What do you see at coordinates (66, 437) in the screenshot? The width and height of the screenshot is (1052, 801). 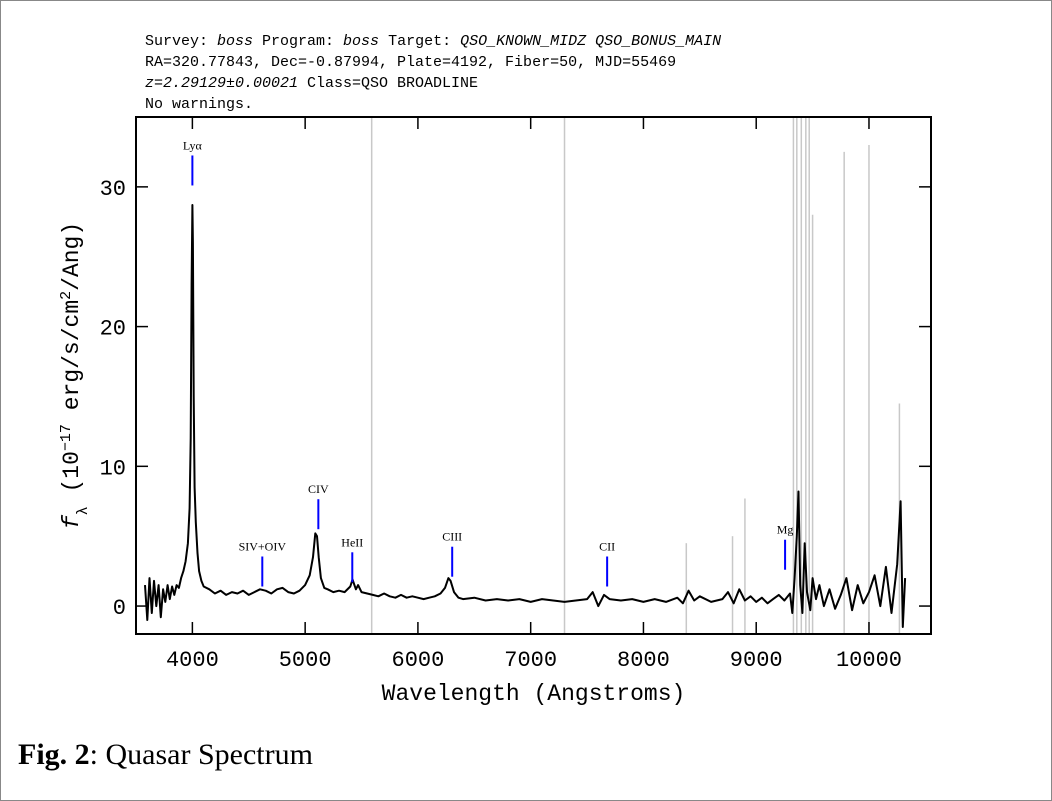 I see `y-label-text: −17` at bounding box center [66, 437].